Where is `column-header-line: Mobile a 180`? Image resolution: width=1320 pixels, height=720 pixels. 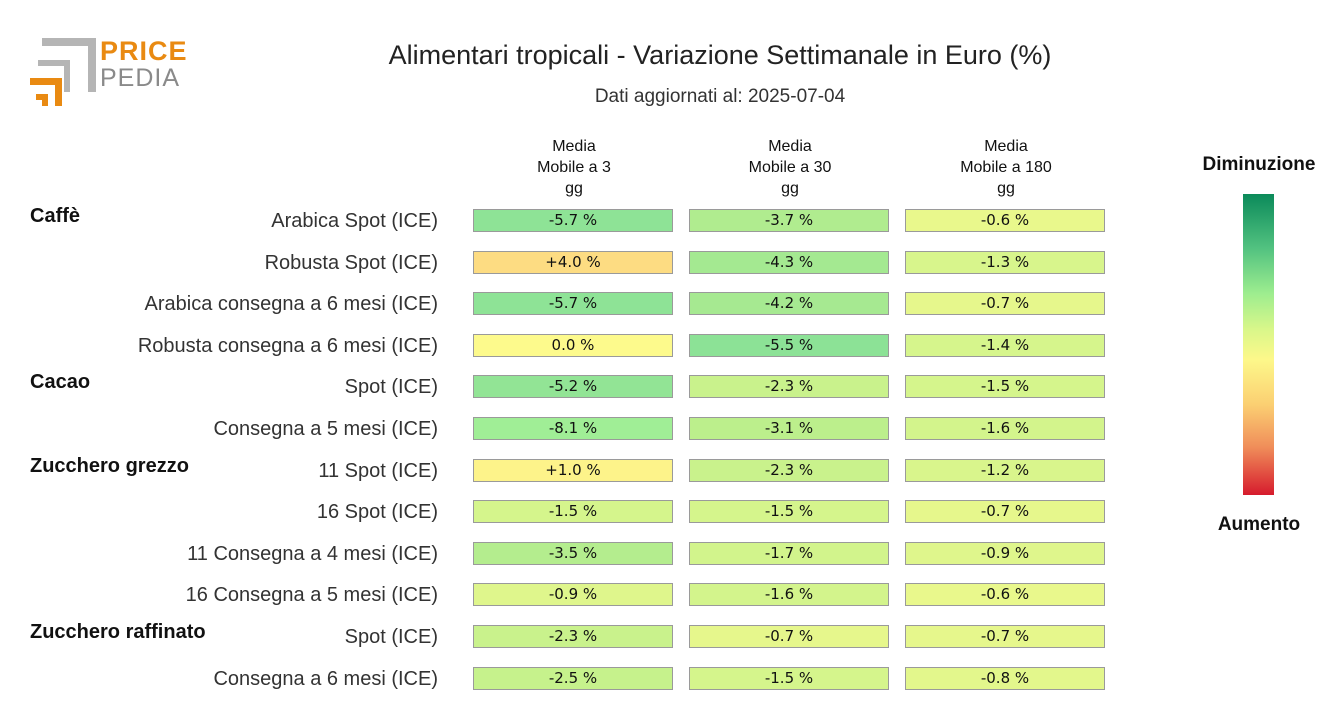 column-header-line: Mobile a 180 is located at coordinates (1006, 167).